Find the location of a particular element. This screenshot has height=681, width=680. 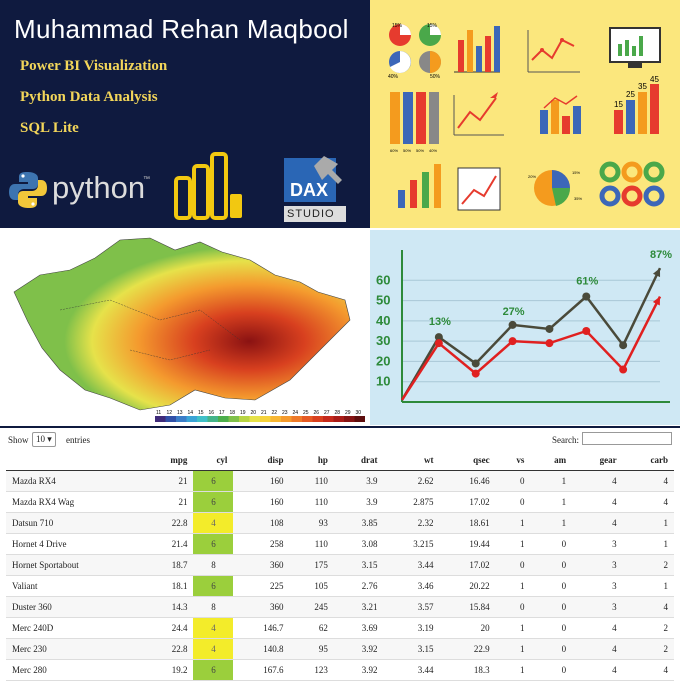

table-cell: 258 is located at coordinates (261, 544).